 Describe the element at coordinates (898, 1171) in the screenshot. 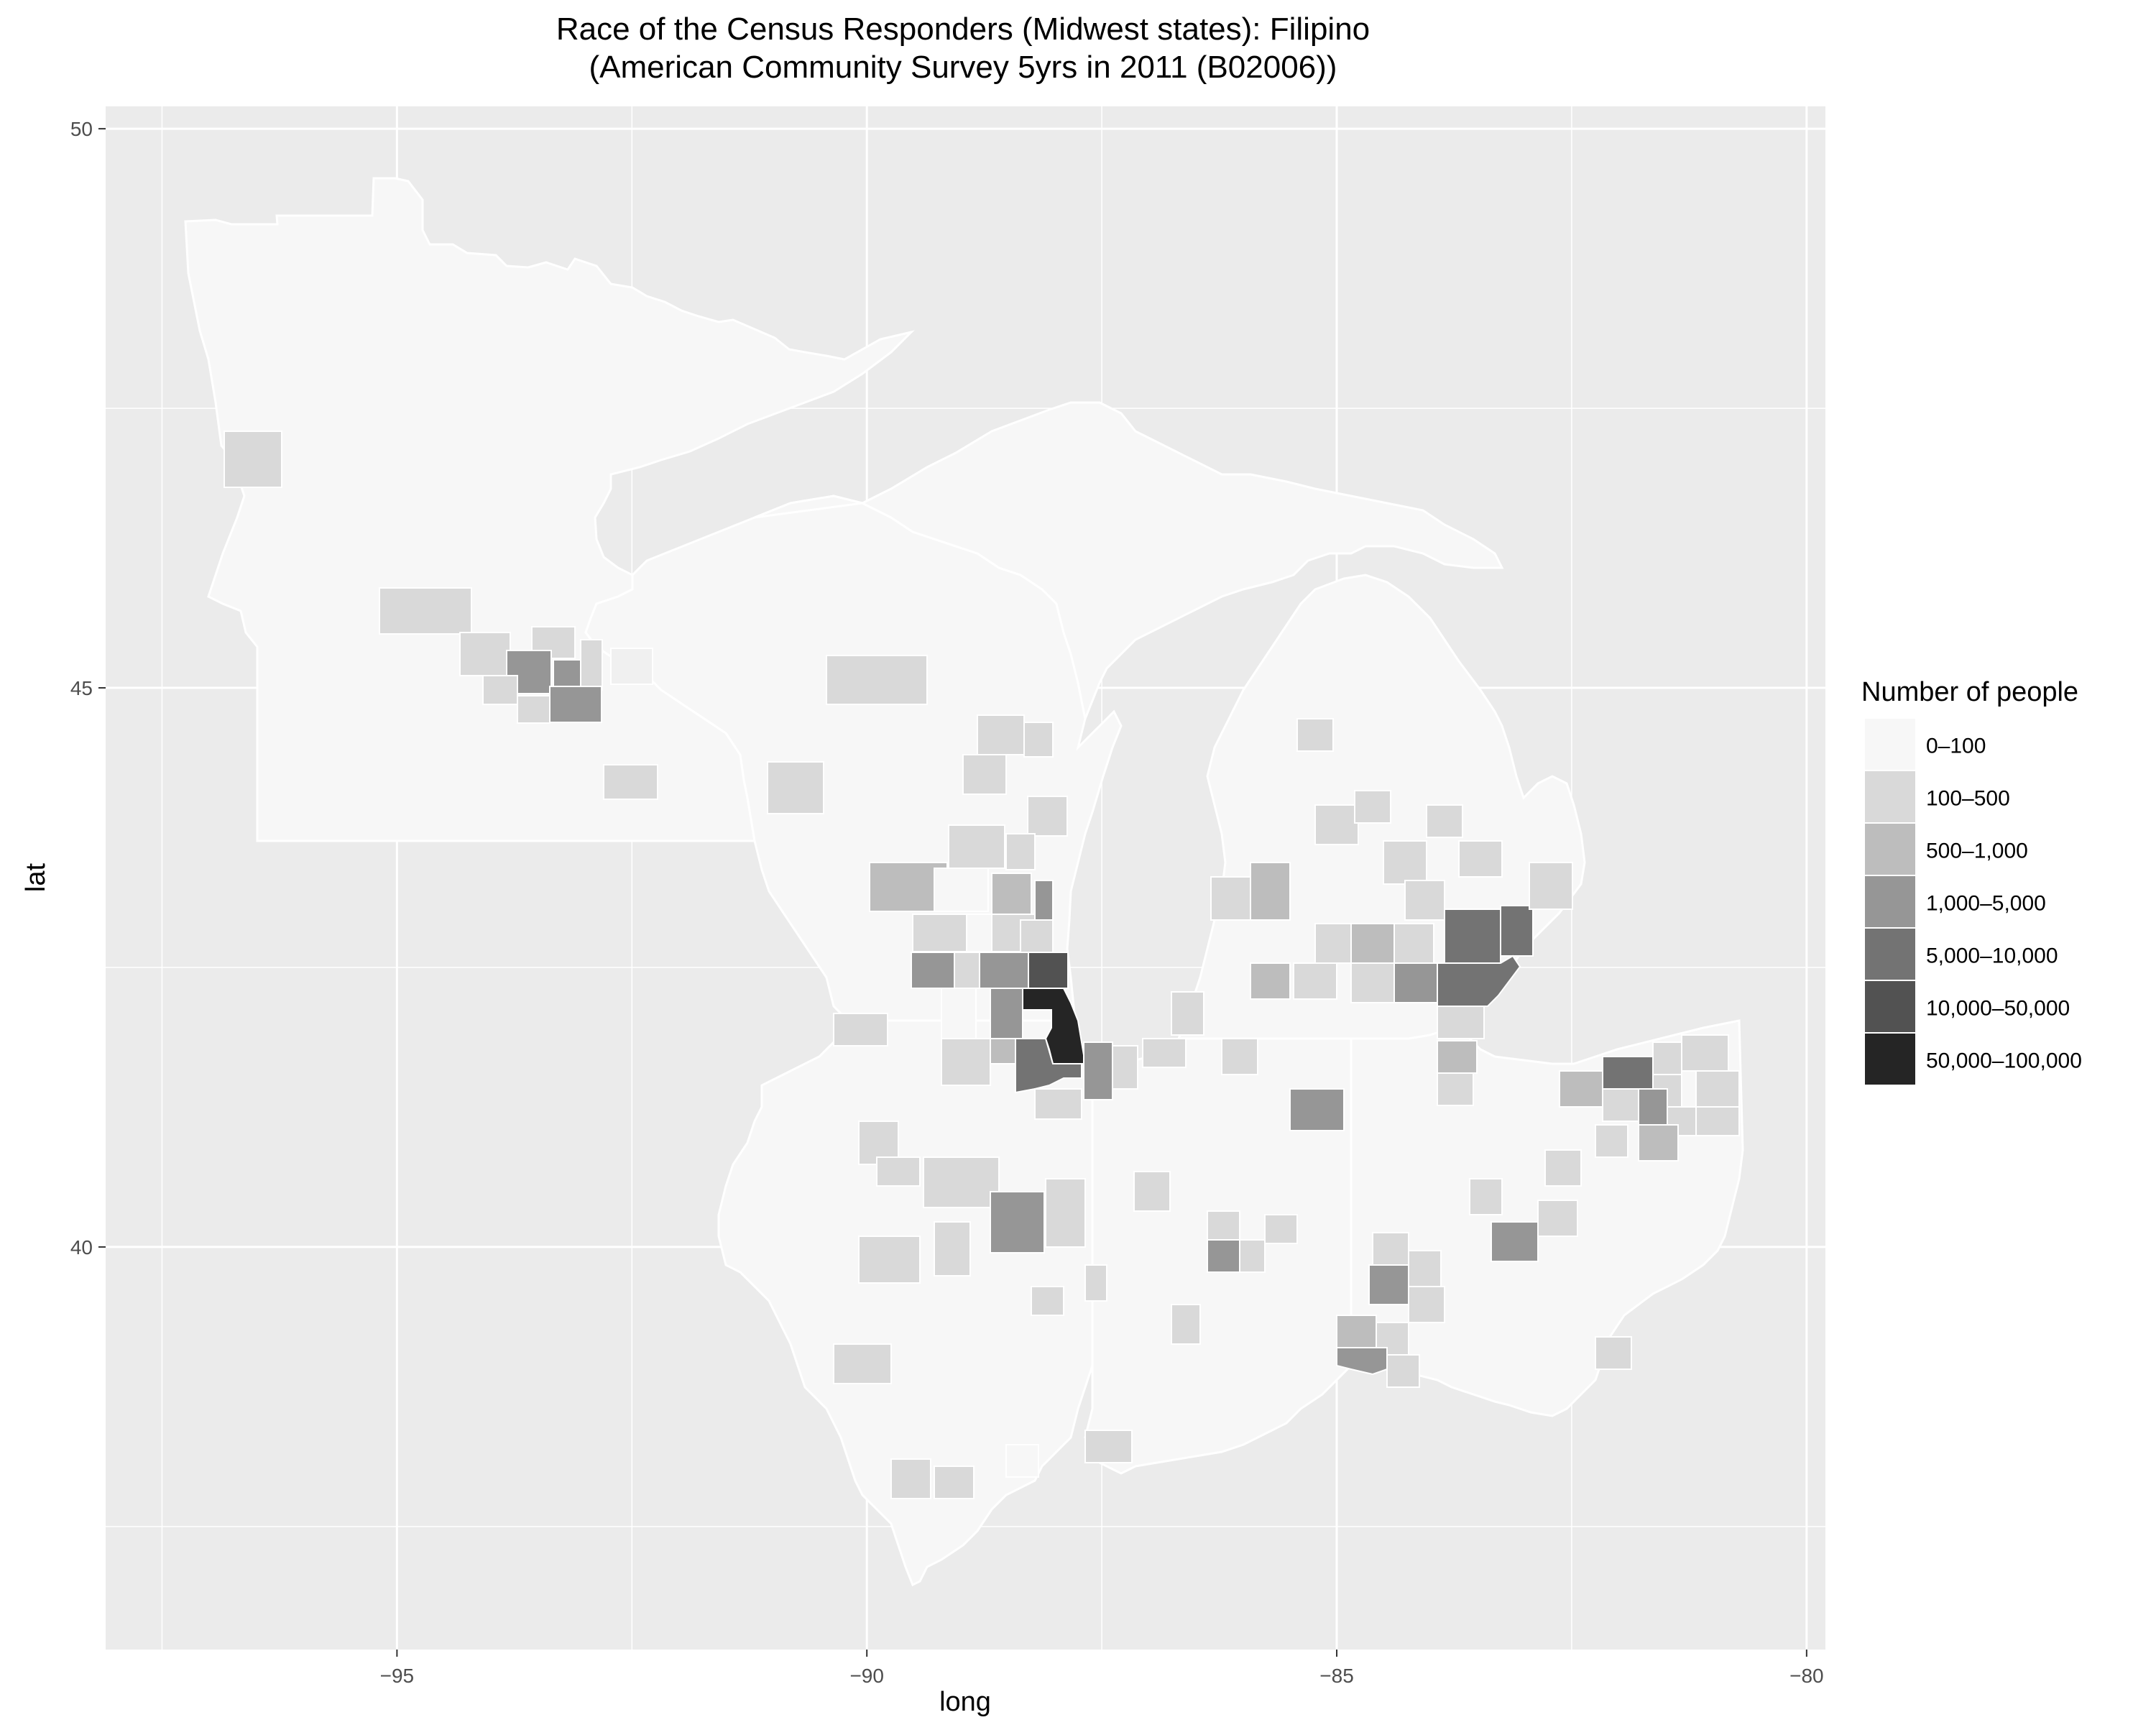

I see `county-tazewell-il` at that location.